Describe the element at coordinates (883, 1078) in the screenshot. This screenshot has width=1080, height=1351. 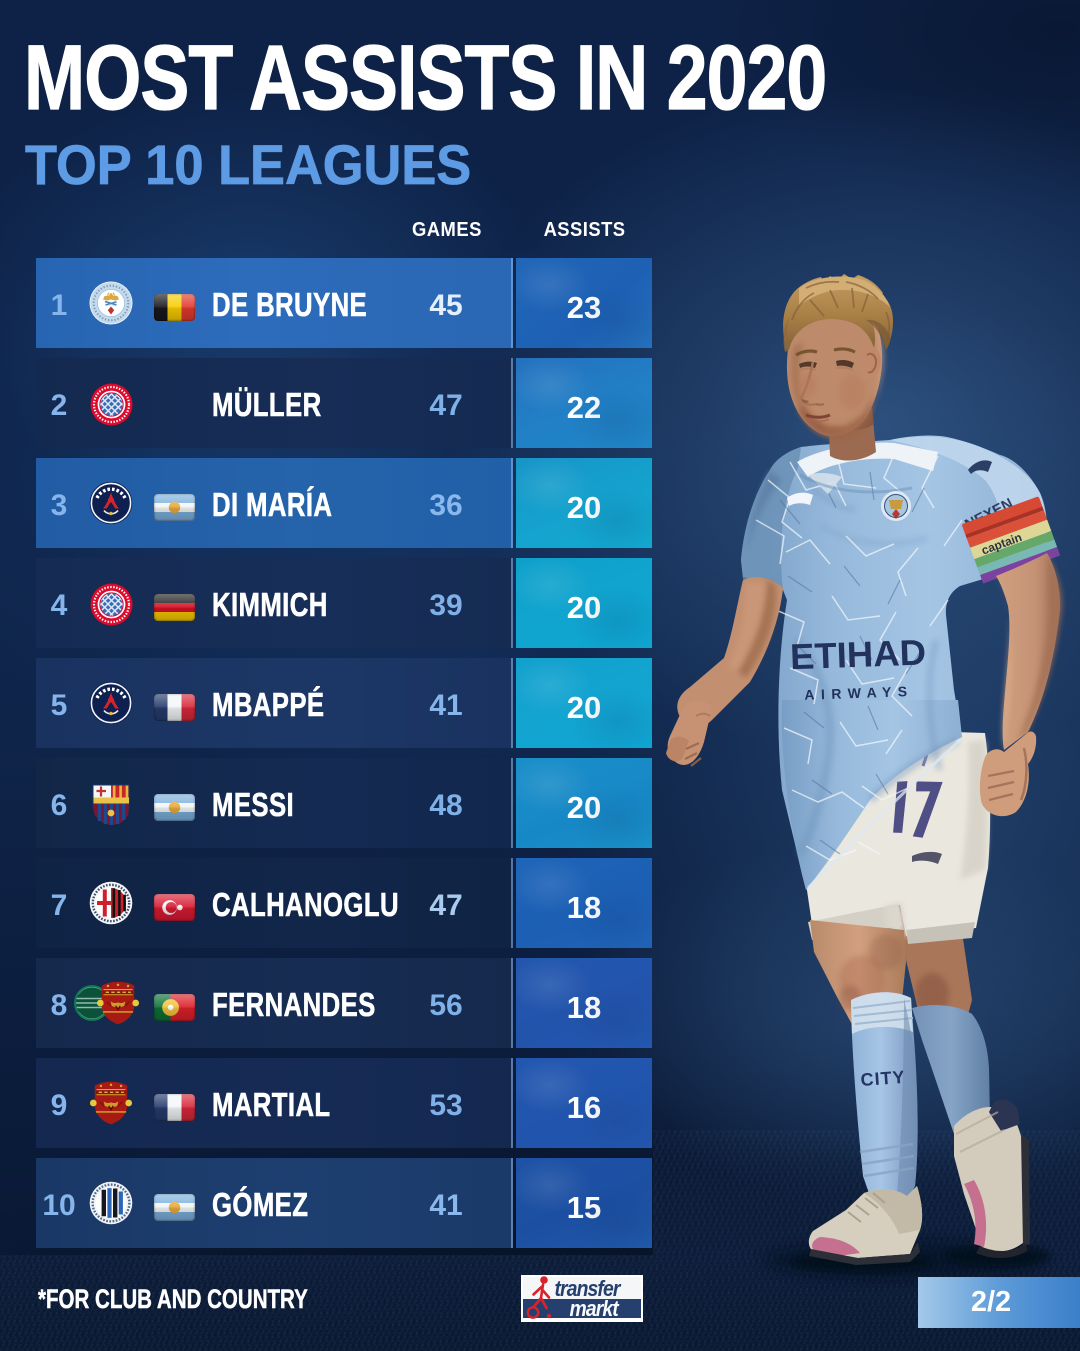
I see `svg-text: CITY` at that location.